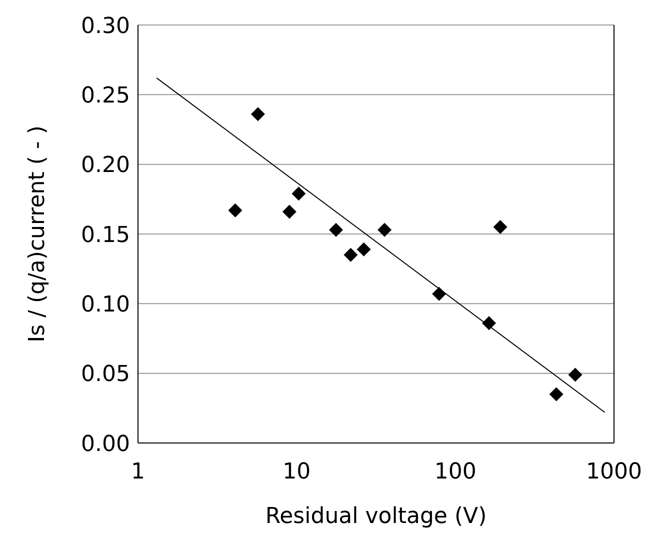 The height and width of the screenshot is (554, 663). What do you see at coordinates (105, 305) in the screenshot?
I see `y-tick-label: 0.10` at bounding box center [105, 305].